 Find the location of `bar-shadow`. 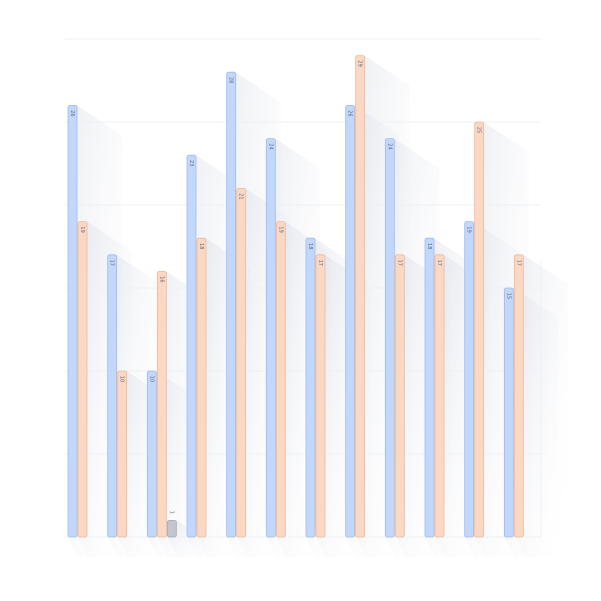

bar-shadow is located at coordinates (194, 538).